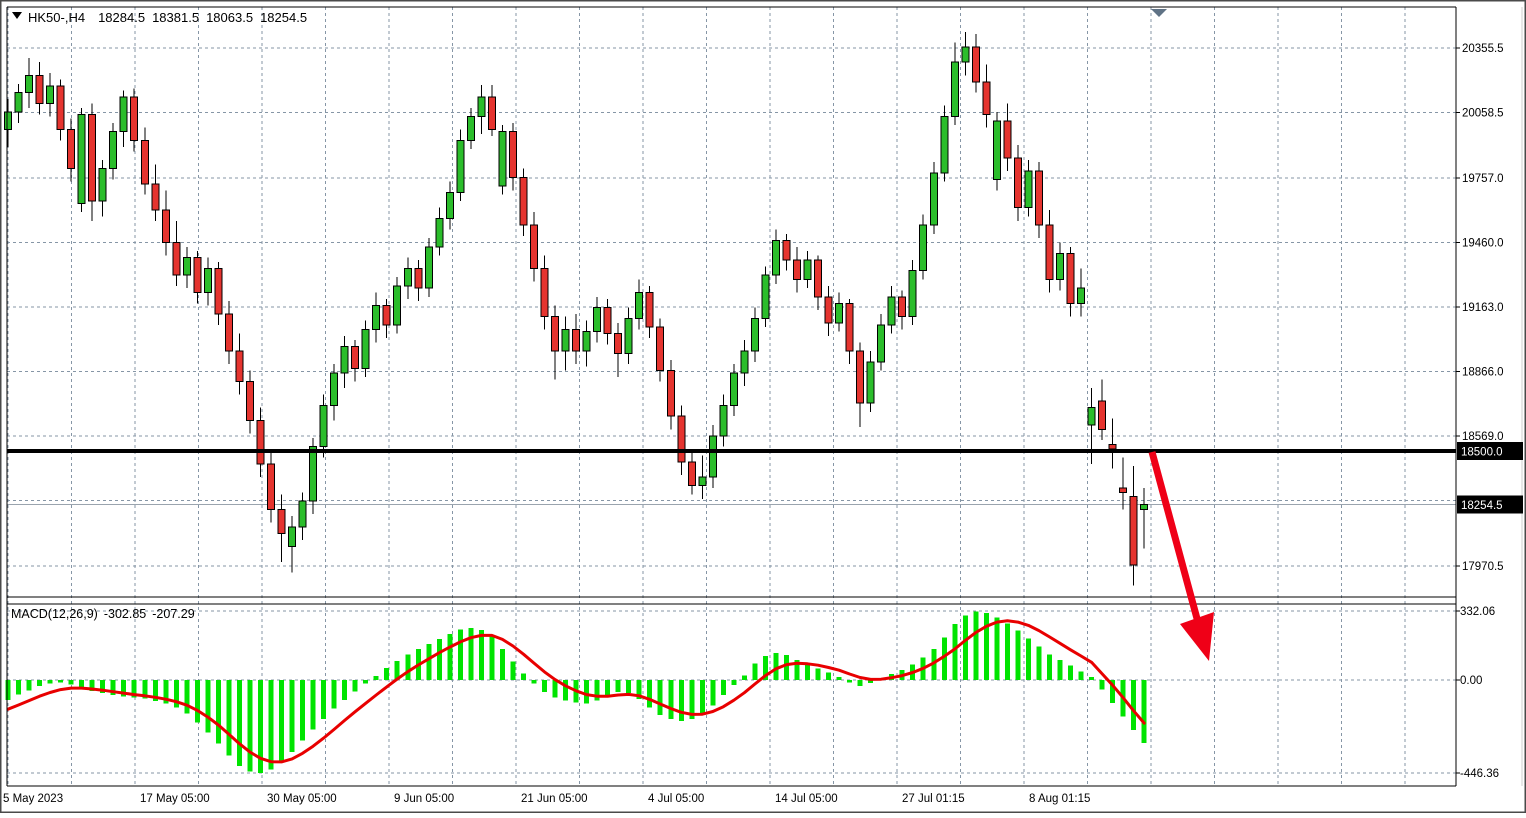 The width and height of the screenshot is (1526, 818). I want to click on indicator-tick-label: -446.36, so click(1479, 774).